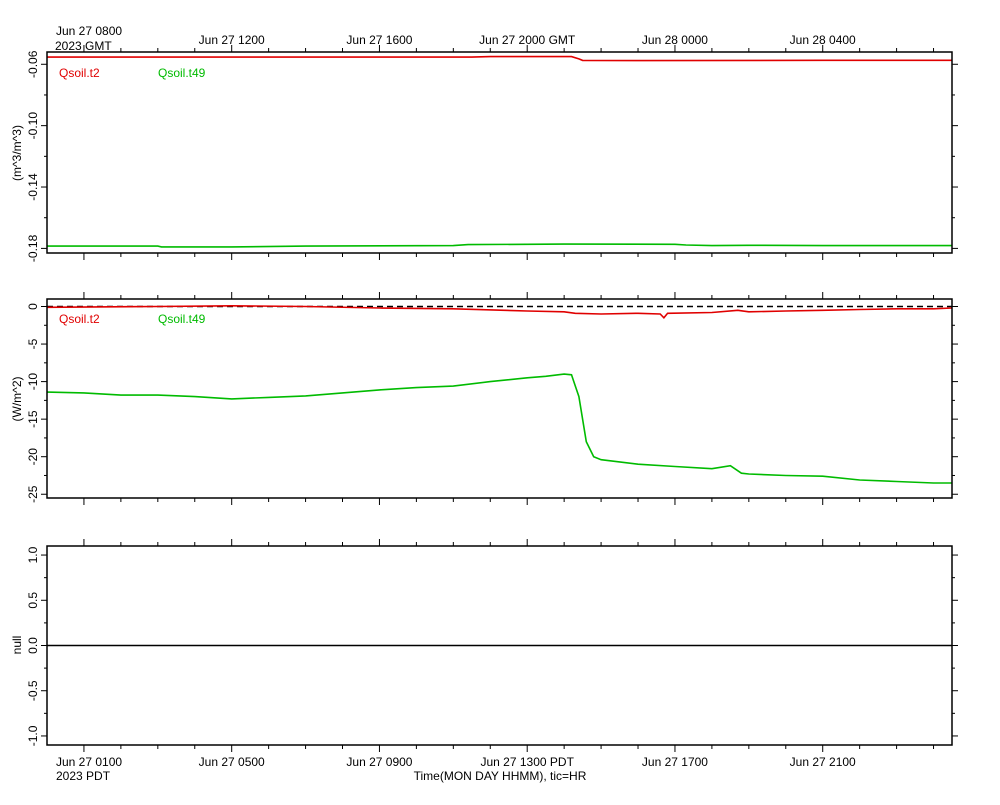 This screenshot has height=805, width=1000. Describe the element at coordinates (33, 690) in the screenshot. I see `y-tick-label: -0.5` at that location.